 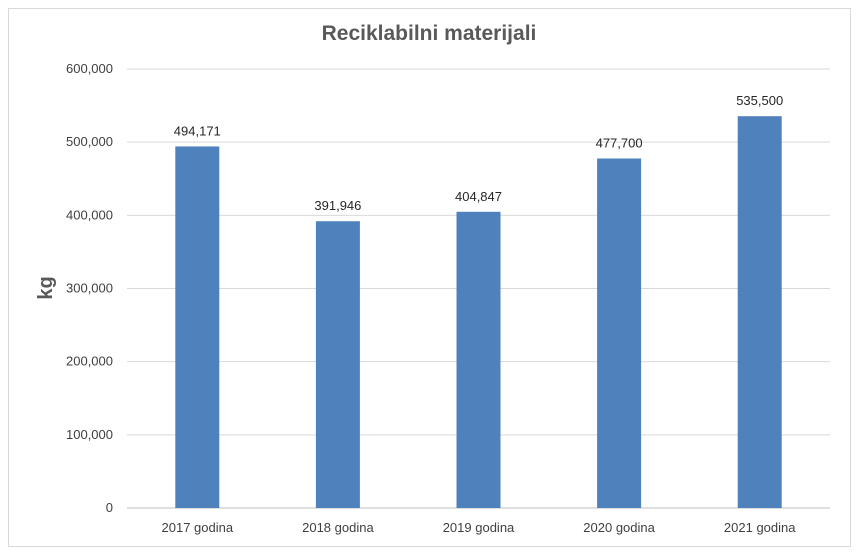 What do you see at coordinates (619, 527) in the screenshot?
I see `x-tick-label: 2020 godina` at bounding box center [619, 527].